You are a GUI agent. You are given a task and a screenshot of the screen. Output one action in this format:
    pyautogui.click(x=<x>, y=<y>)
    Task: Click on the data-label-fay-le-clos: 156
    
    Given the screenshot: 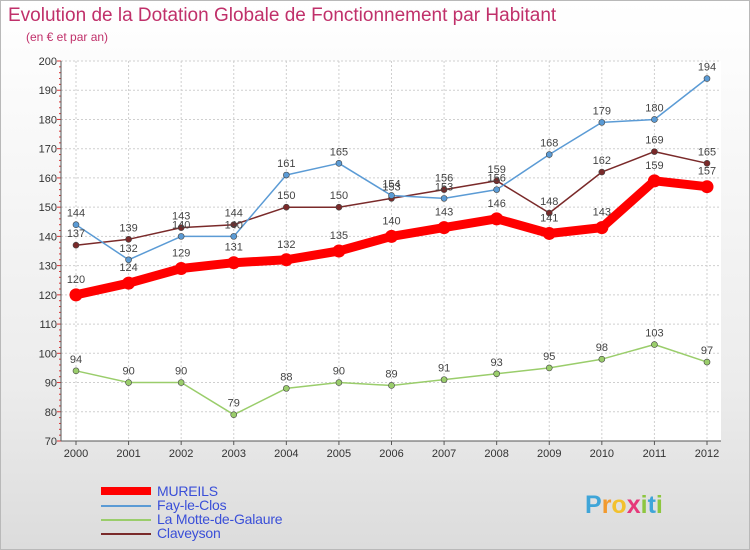 What is the action you would take?
    pyautogui.click(x=496, y=179)
    